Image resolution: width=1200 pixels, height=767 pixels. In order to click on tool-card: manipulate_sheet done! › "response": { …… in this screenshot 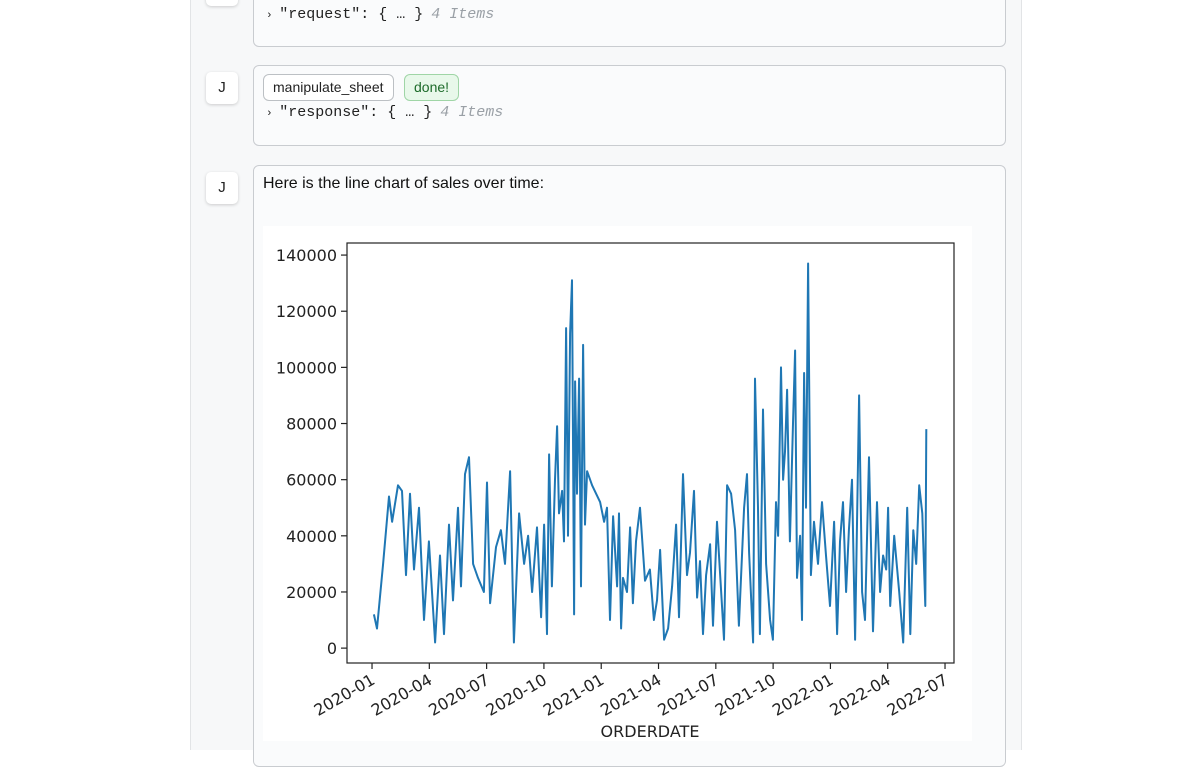, I will do `click(629, 105)`.